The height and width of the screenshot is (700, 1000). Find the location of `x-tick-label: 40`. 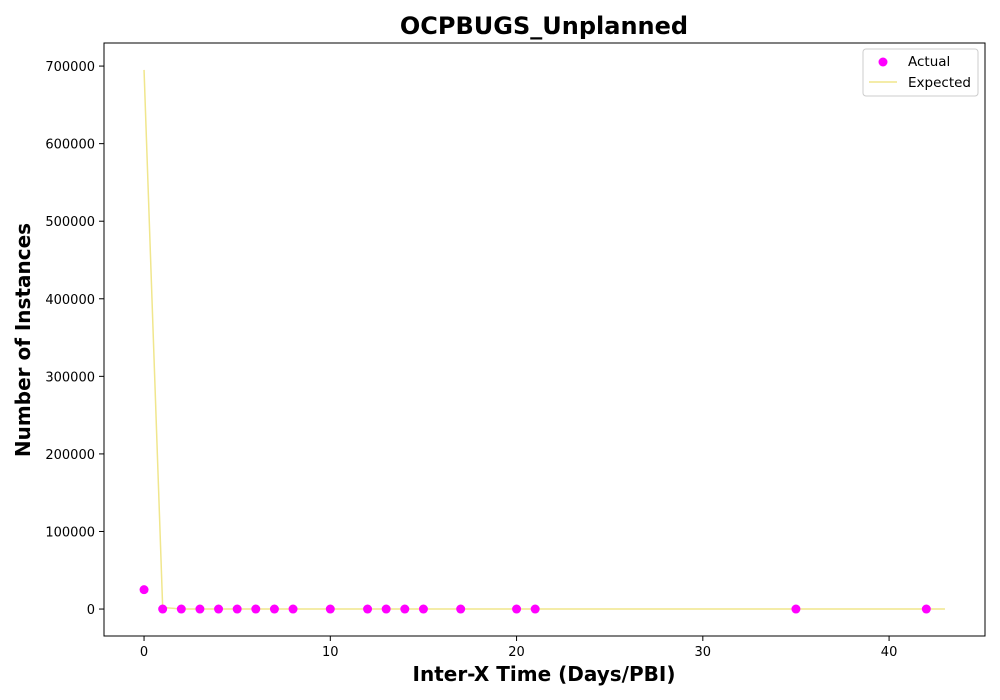

x-tick-label: 40 is located at coordinates (889, 652).